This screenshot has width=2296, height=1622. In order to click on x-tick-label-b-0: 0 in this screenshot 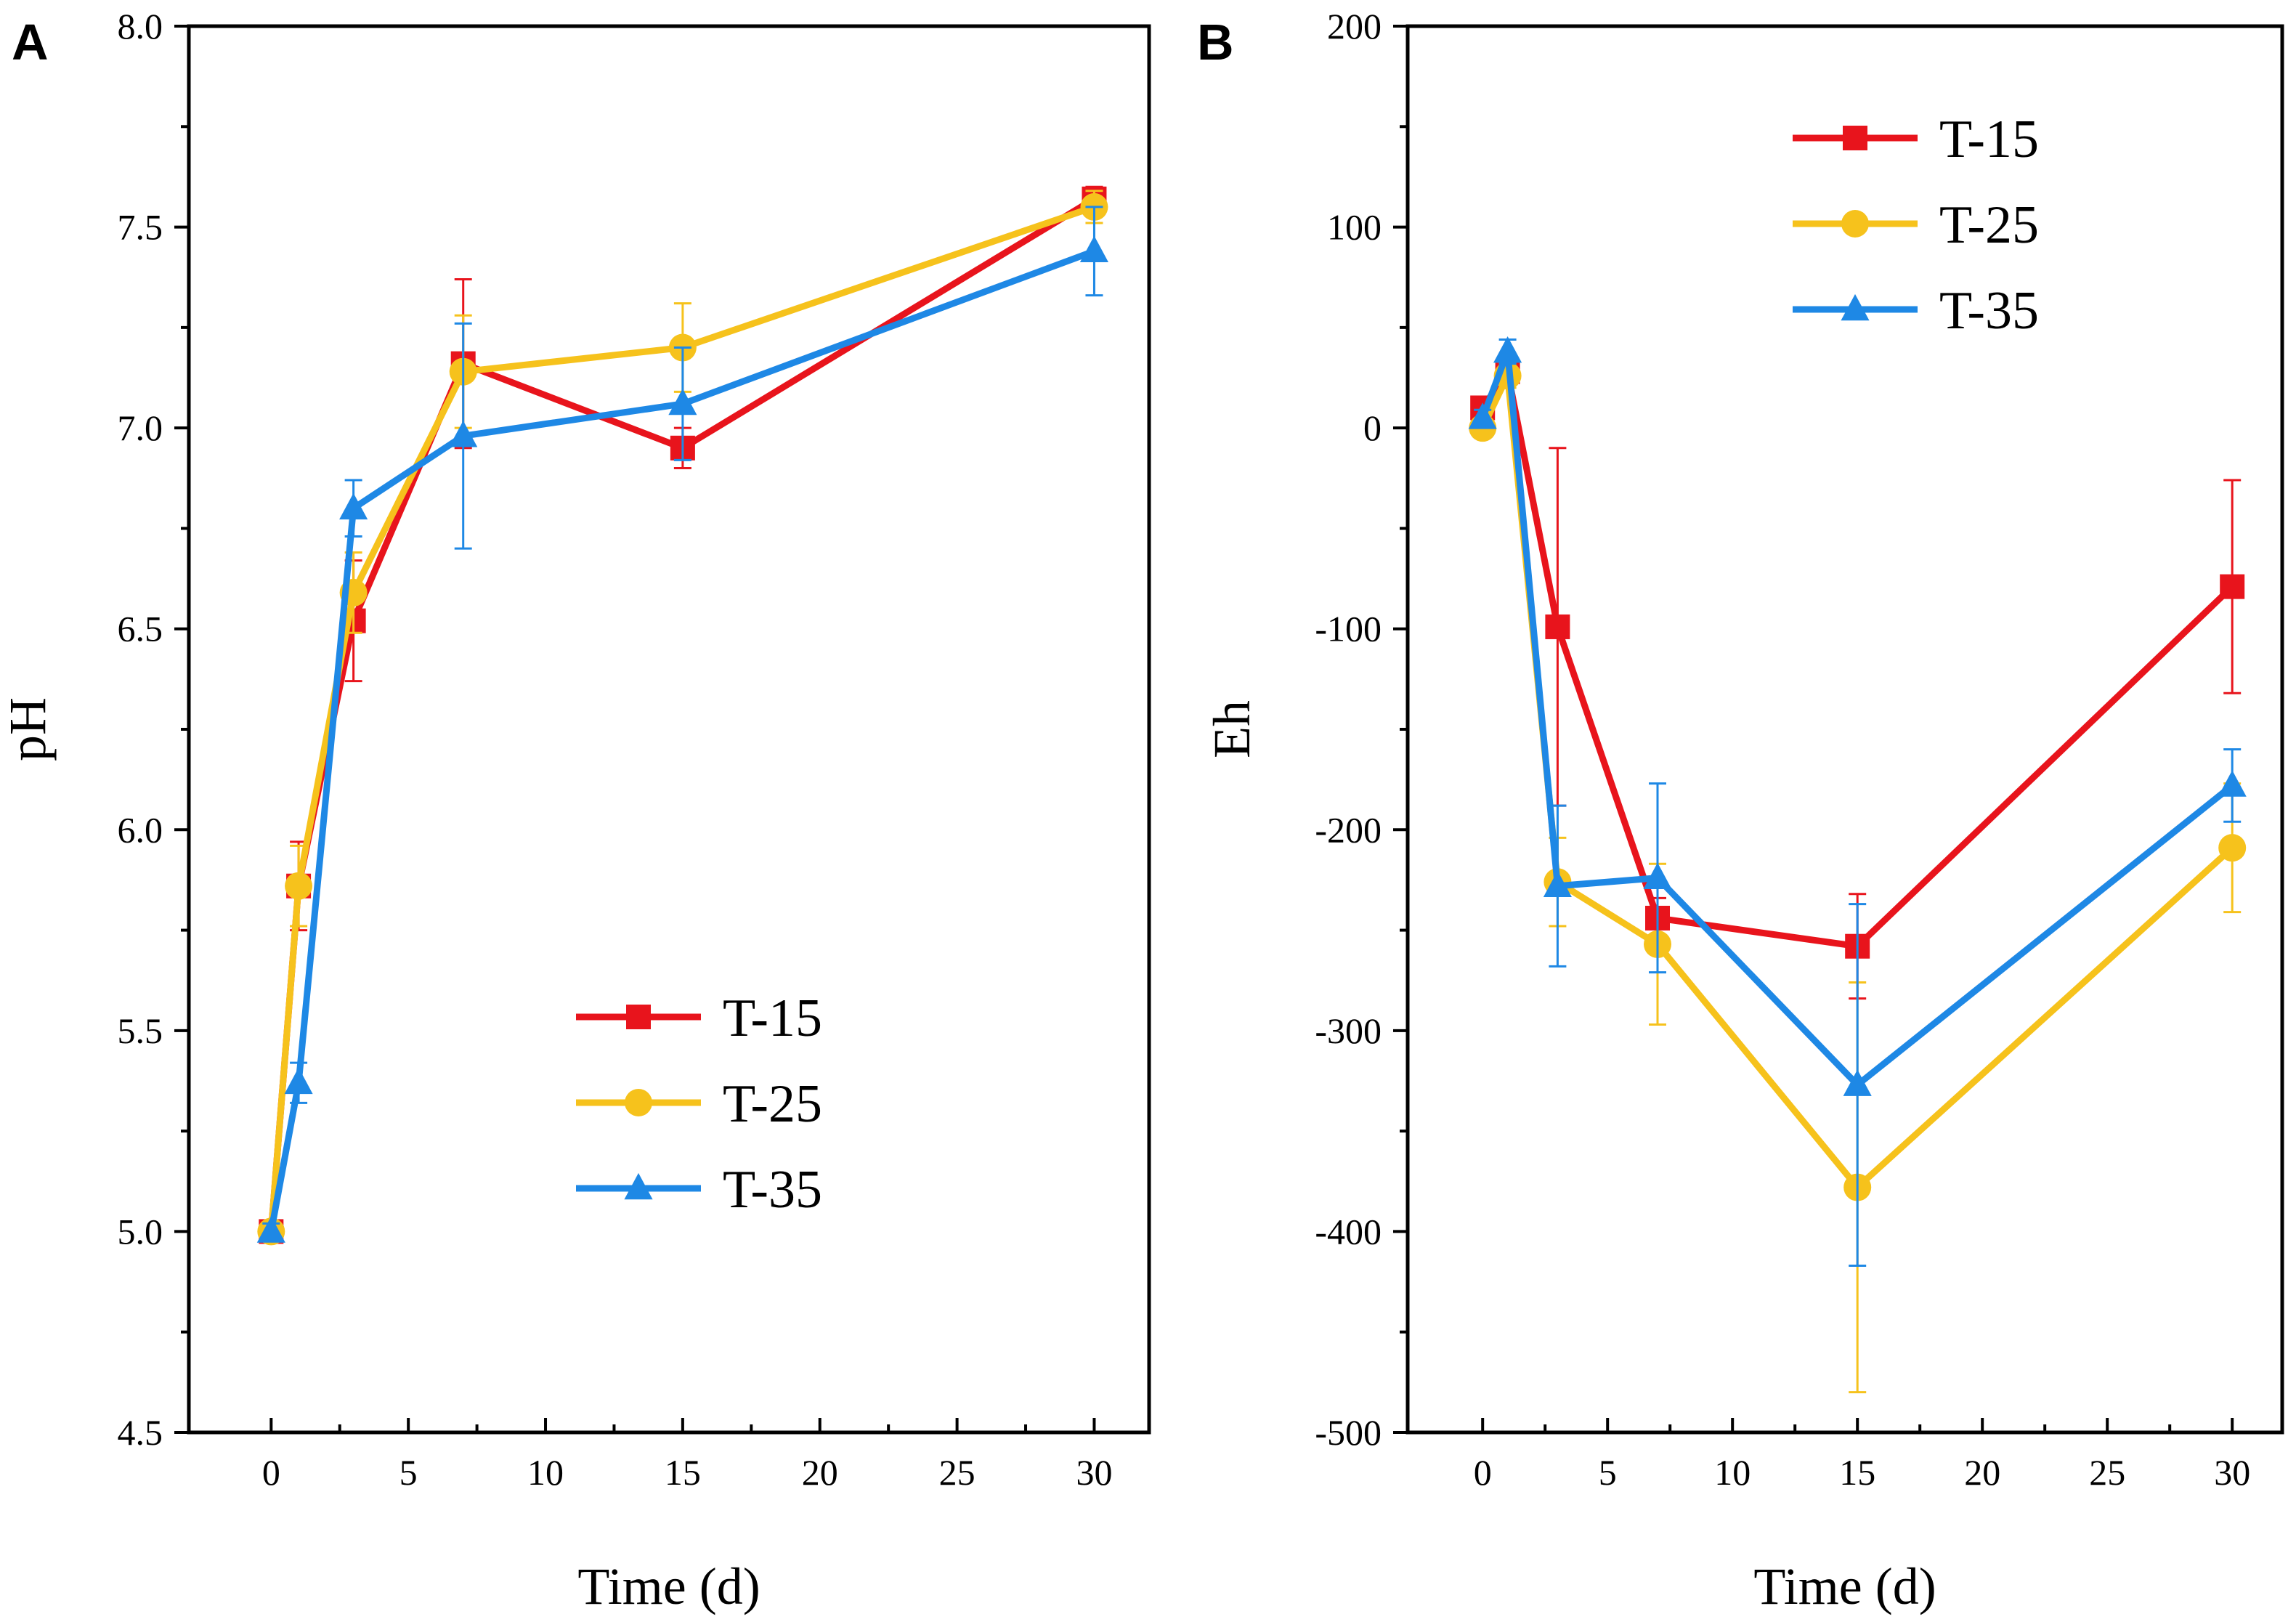, I will do `click(1483, 1472)`.